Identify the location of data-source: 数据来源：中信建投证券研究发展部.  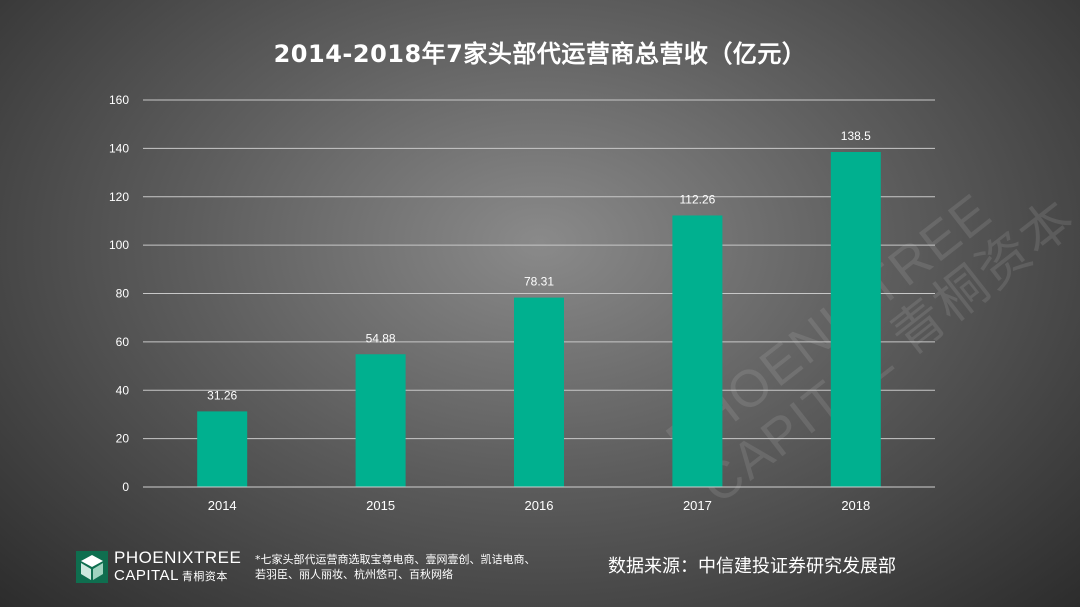
(752, 566).